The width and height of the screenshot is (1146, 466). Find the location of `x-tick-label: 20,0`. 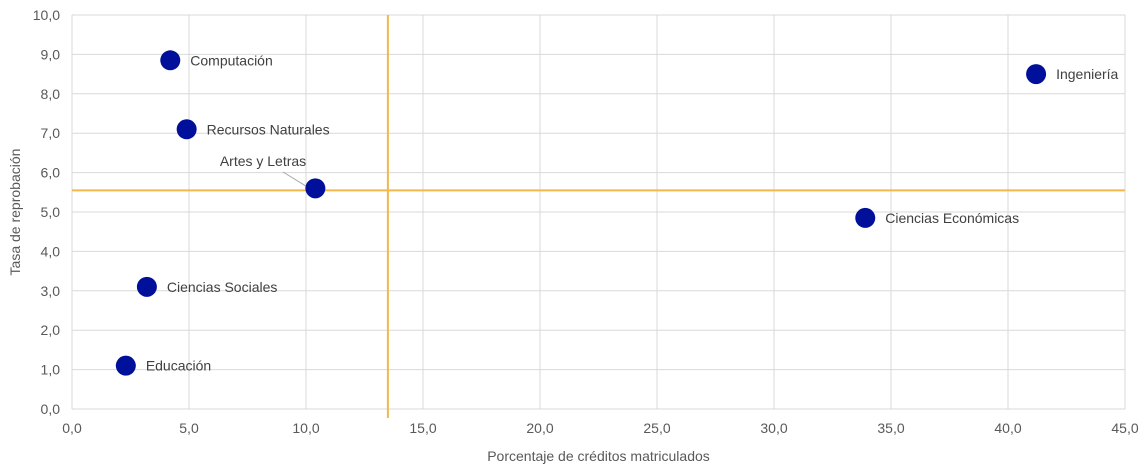

x-tick-label: 20,0 is located at coordinates (539, 428).